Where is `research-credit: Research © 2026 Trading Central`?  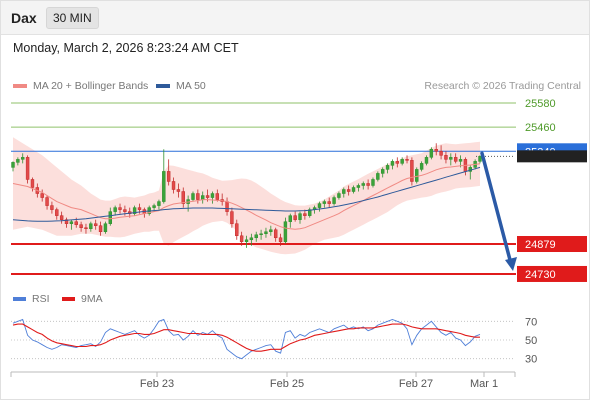
research-credit: Research © 2026 Trading Central is located at coordinates (502, 86).